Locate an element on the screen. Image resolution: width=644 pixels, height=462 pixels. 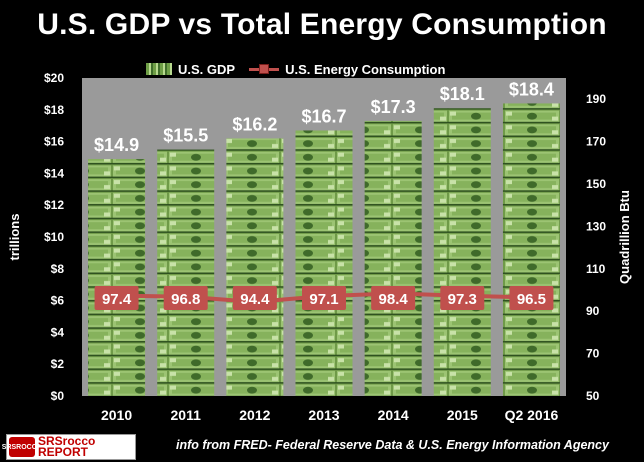
y2-tick-label: 130 is located at coordinates (596, 226).